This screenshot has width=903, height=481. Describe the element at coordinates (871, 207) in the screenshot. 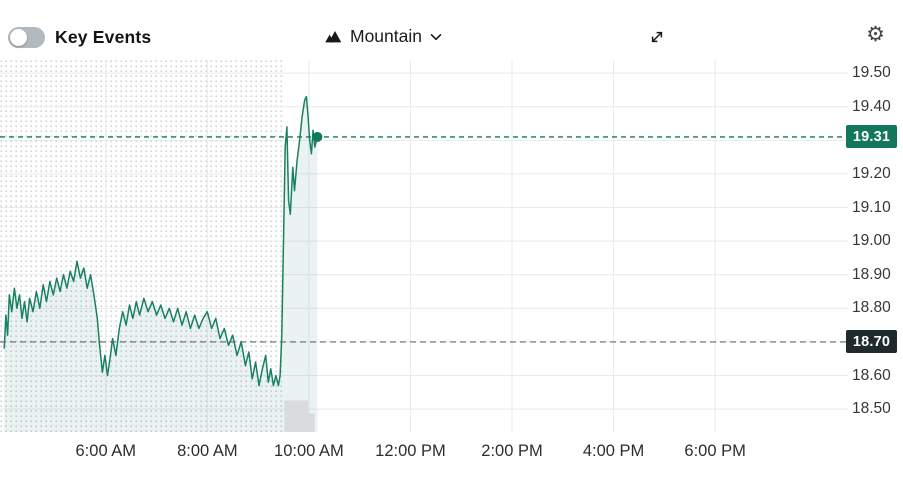

I see `y-tick-label: 19.10` at that location.